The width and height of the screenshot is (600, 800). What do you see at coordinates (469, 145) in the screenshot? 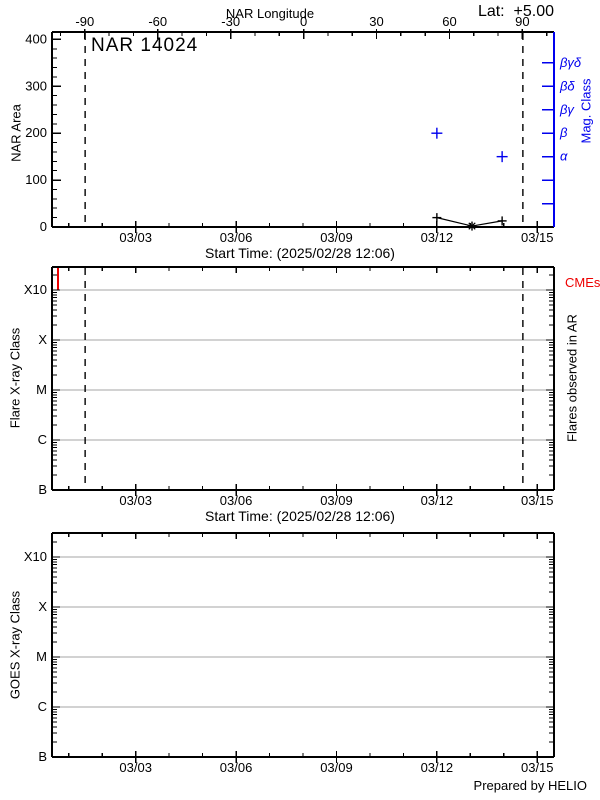
I see `series-mag-class` at bounding box center [469, 145].